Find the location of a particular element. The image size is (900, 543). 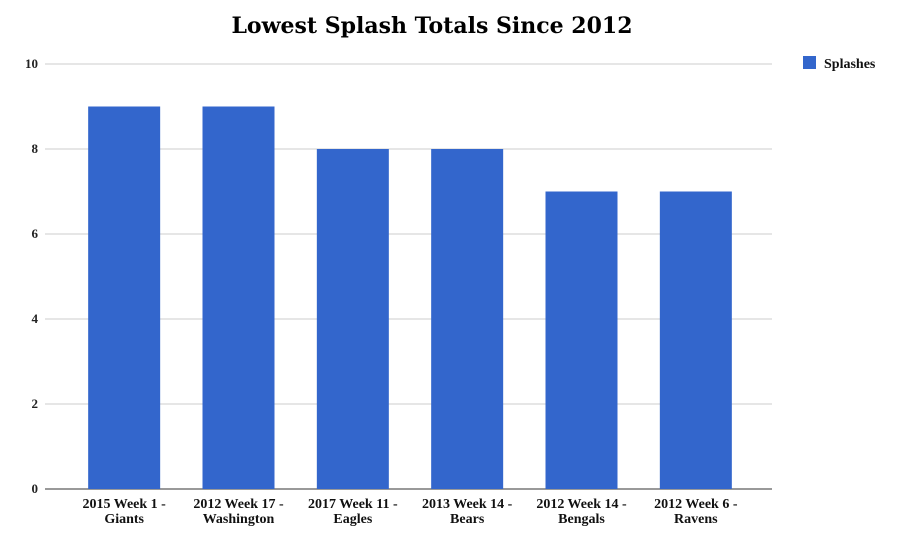

legend: Splashes is located at coordinates (839, 64).